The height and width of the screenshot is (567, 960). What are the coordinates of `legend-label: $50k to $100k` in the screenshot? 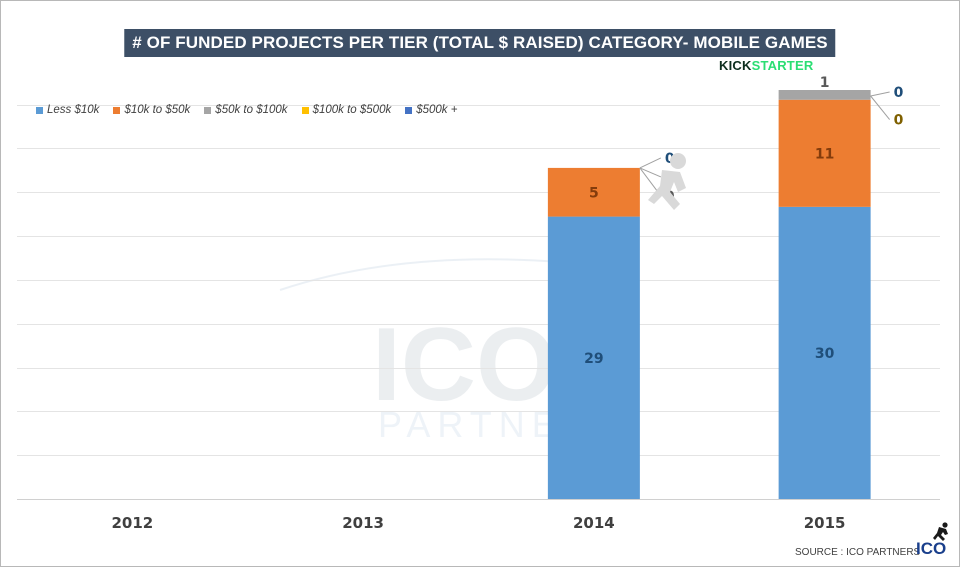 It's located at (251, 110).